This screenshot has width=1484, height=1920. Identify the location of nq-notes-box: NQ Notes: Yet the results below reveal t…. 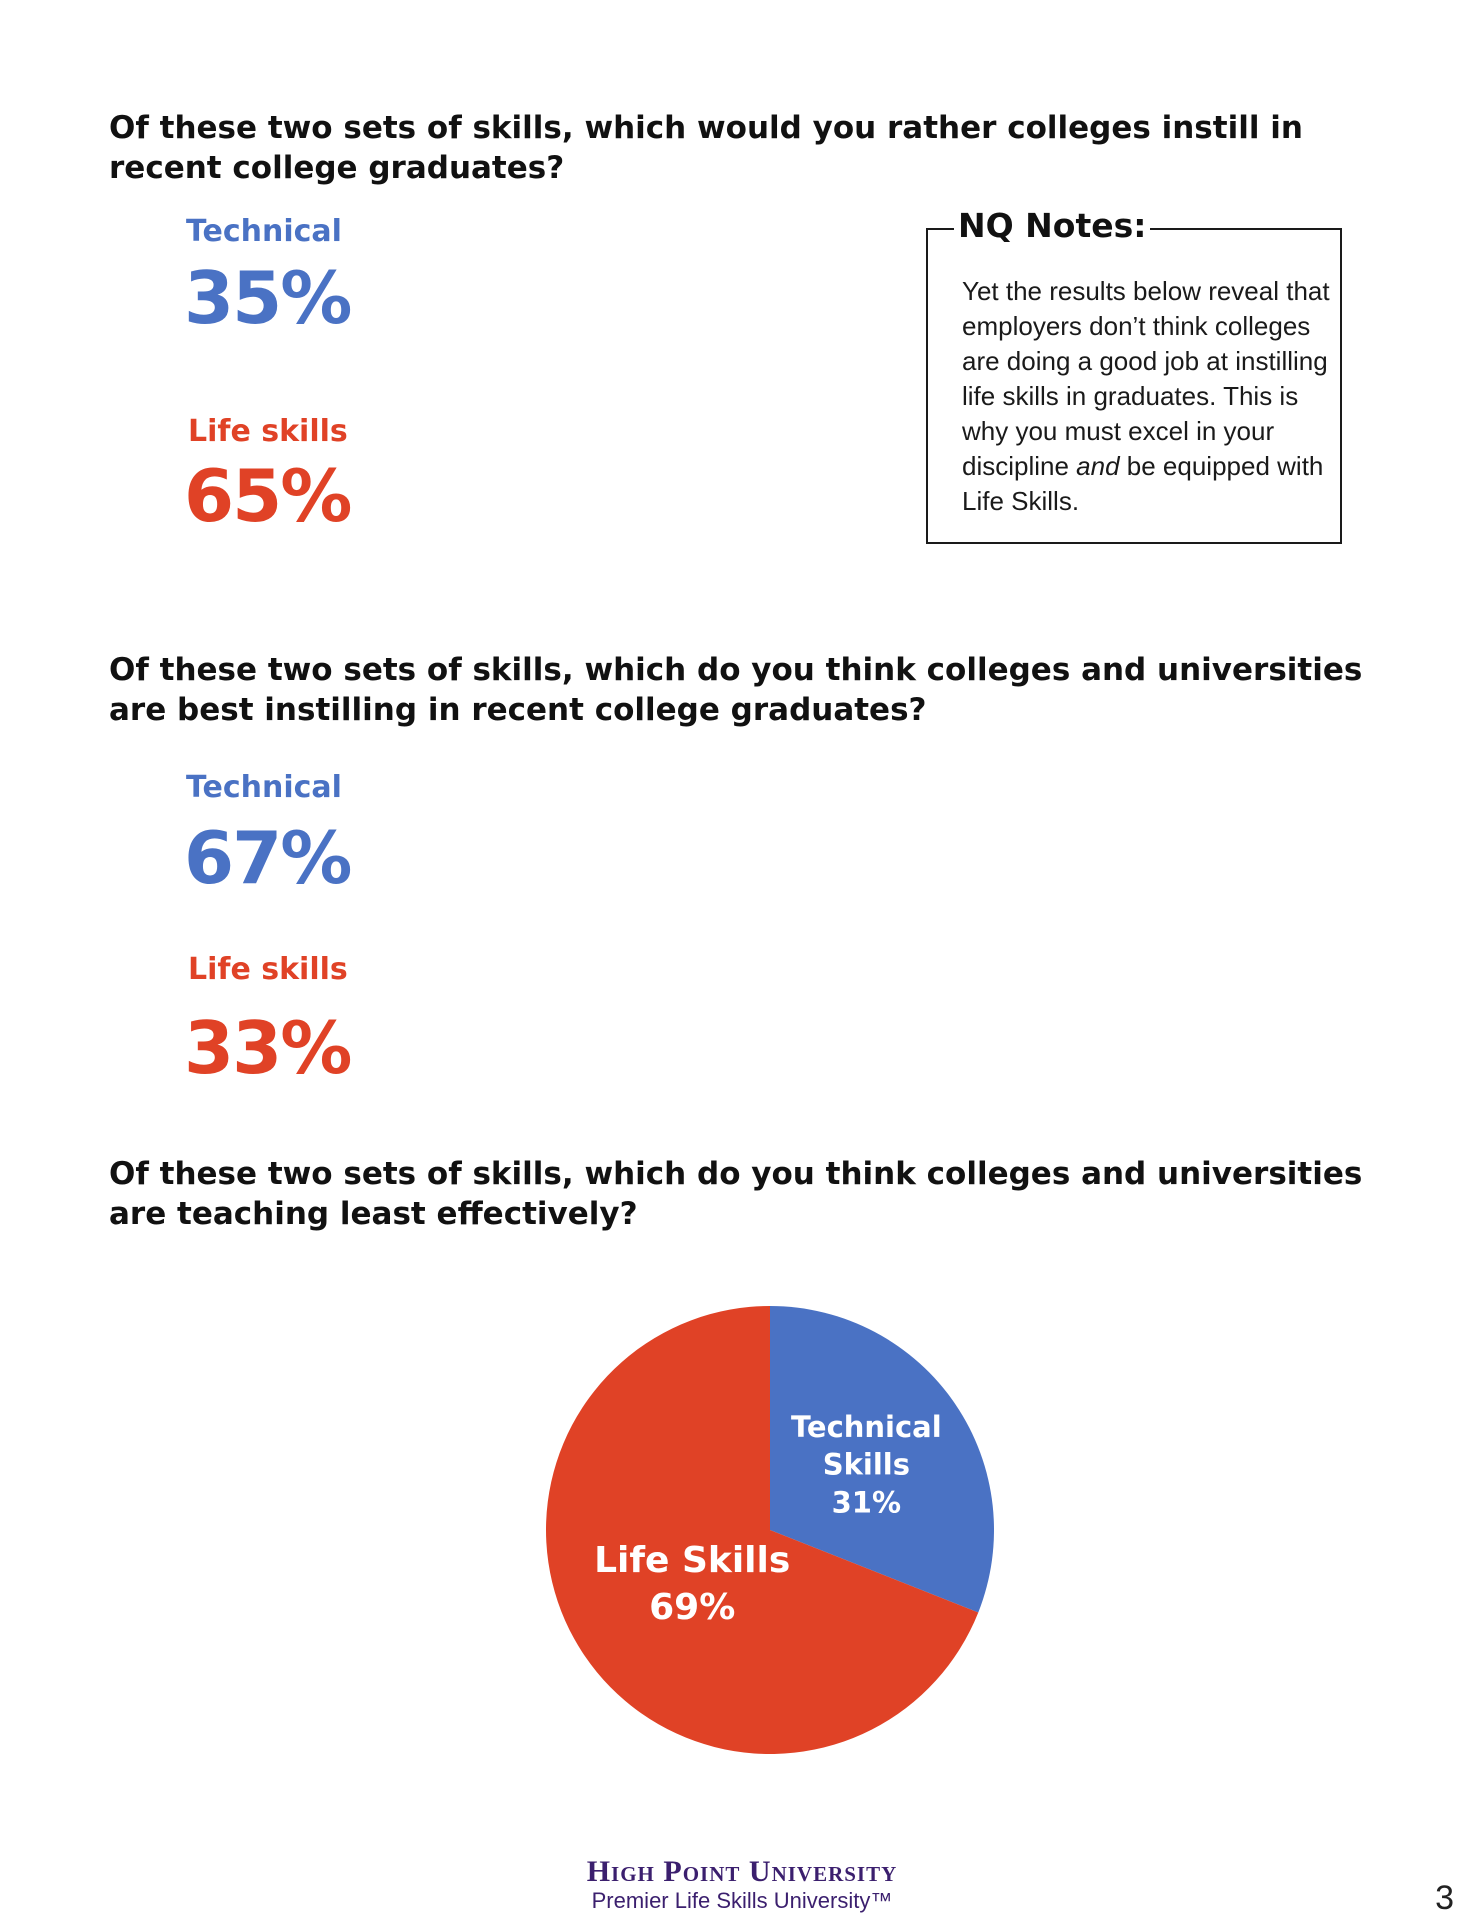
(1134, 375).